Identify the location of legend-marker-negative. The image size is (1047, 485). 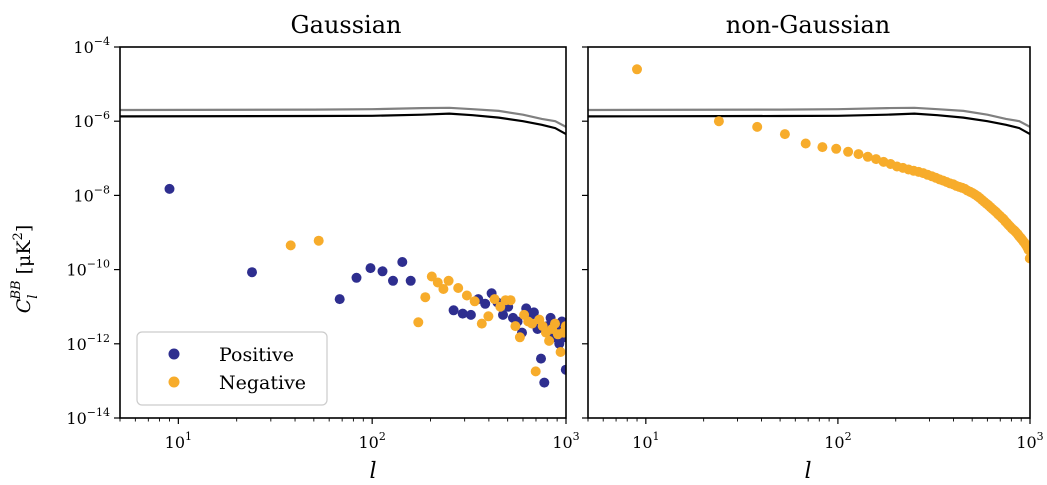
(174, 382).